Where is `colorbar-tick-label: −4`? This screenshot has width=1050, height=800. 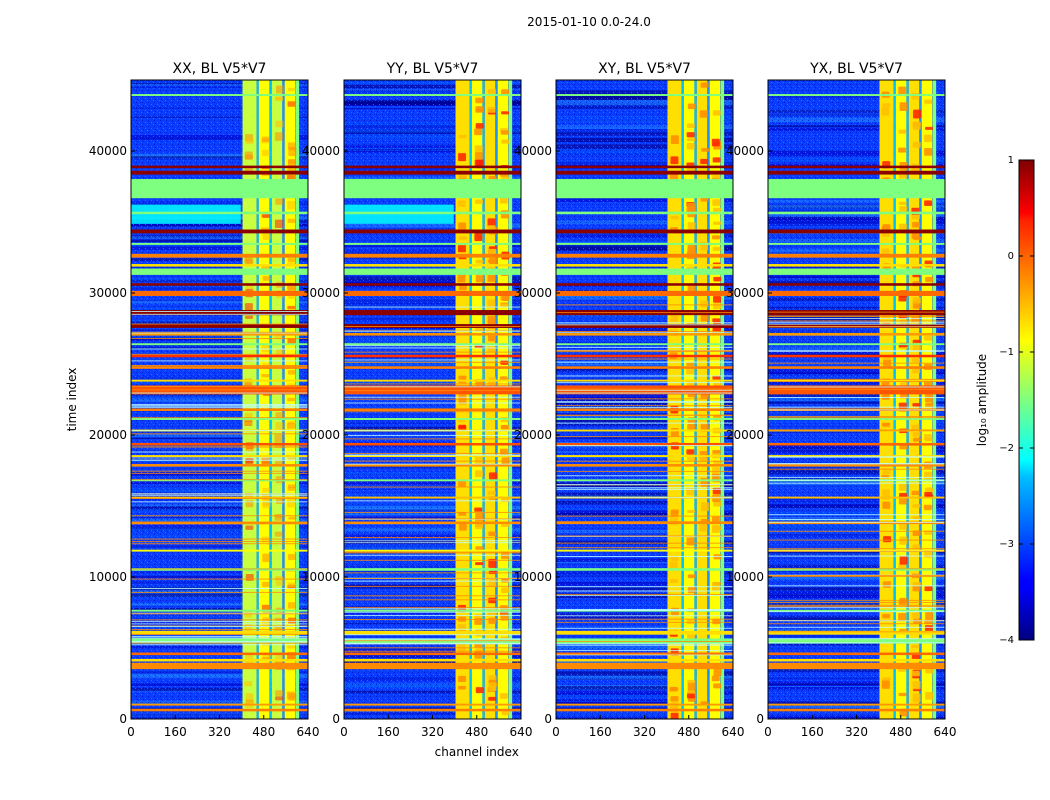 colorbar-tick-label: −4 is located at coordinates (1006, 640).